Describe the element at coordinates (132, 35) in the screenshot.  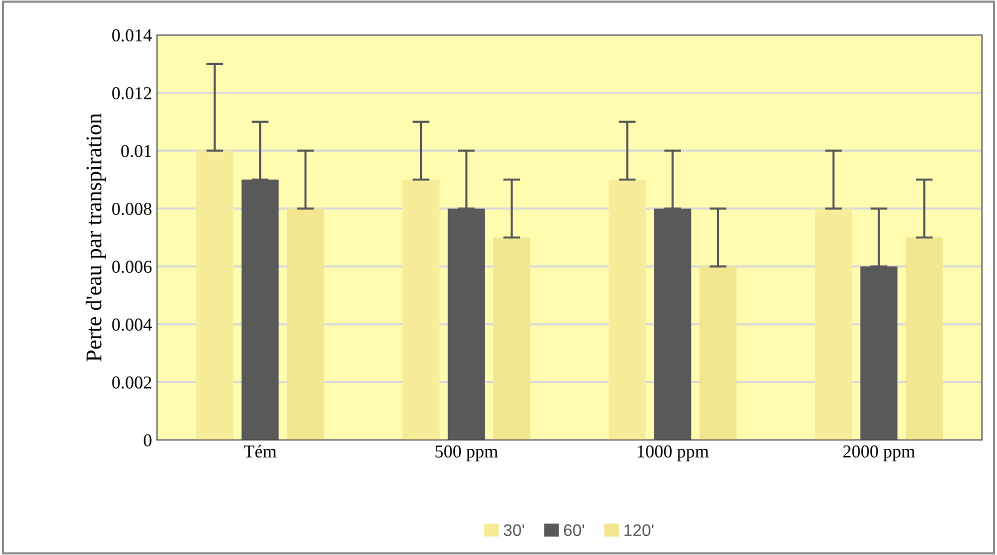
I see `y-tick-label: 0.014` at that location.